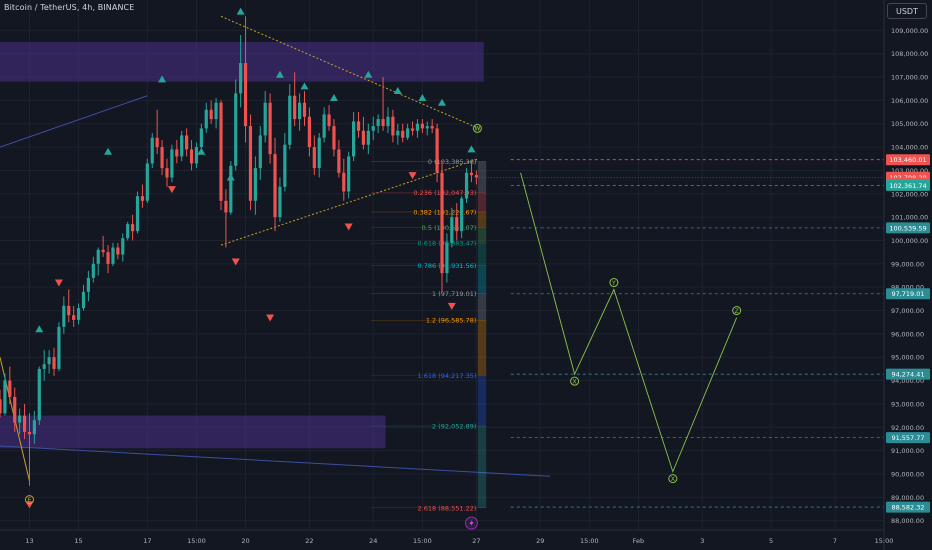  What do you see at coordinates (909, 101) in the screenshot?
I see `price-tick-label: 106,000.00` at bounding box center [909, 101].